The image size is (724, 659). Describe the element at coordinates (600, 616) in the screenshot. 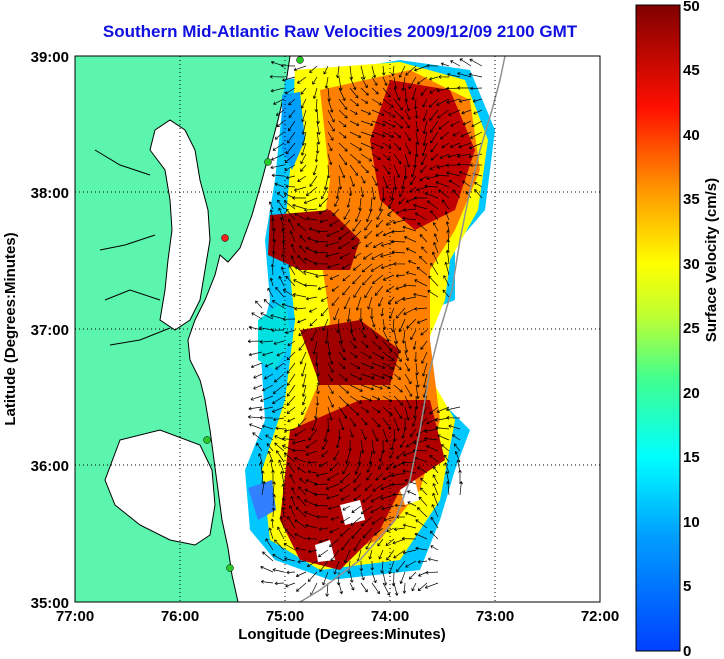

I see `x-tick-label: 72:00` at that location.